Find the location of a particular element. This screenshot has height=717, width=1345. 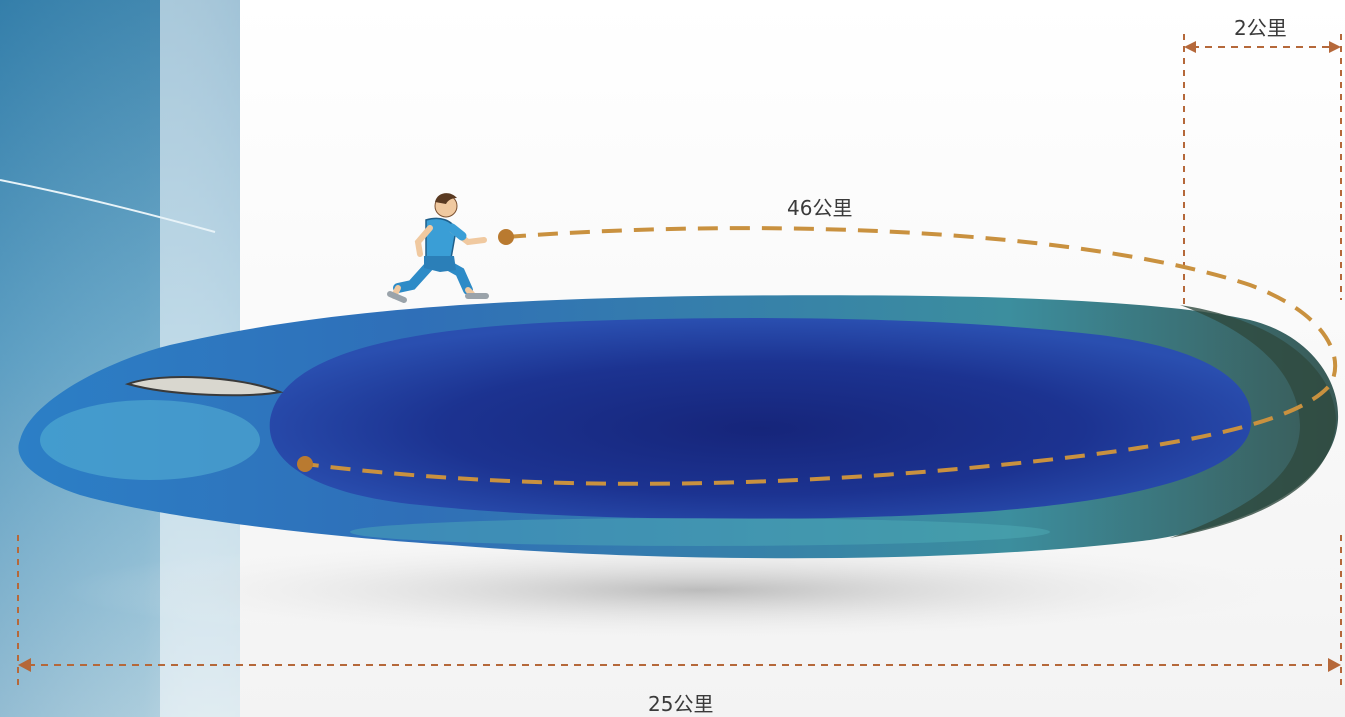

runner-icon is located at coordinates (438, 248).